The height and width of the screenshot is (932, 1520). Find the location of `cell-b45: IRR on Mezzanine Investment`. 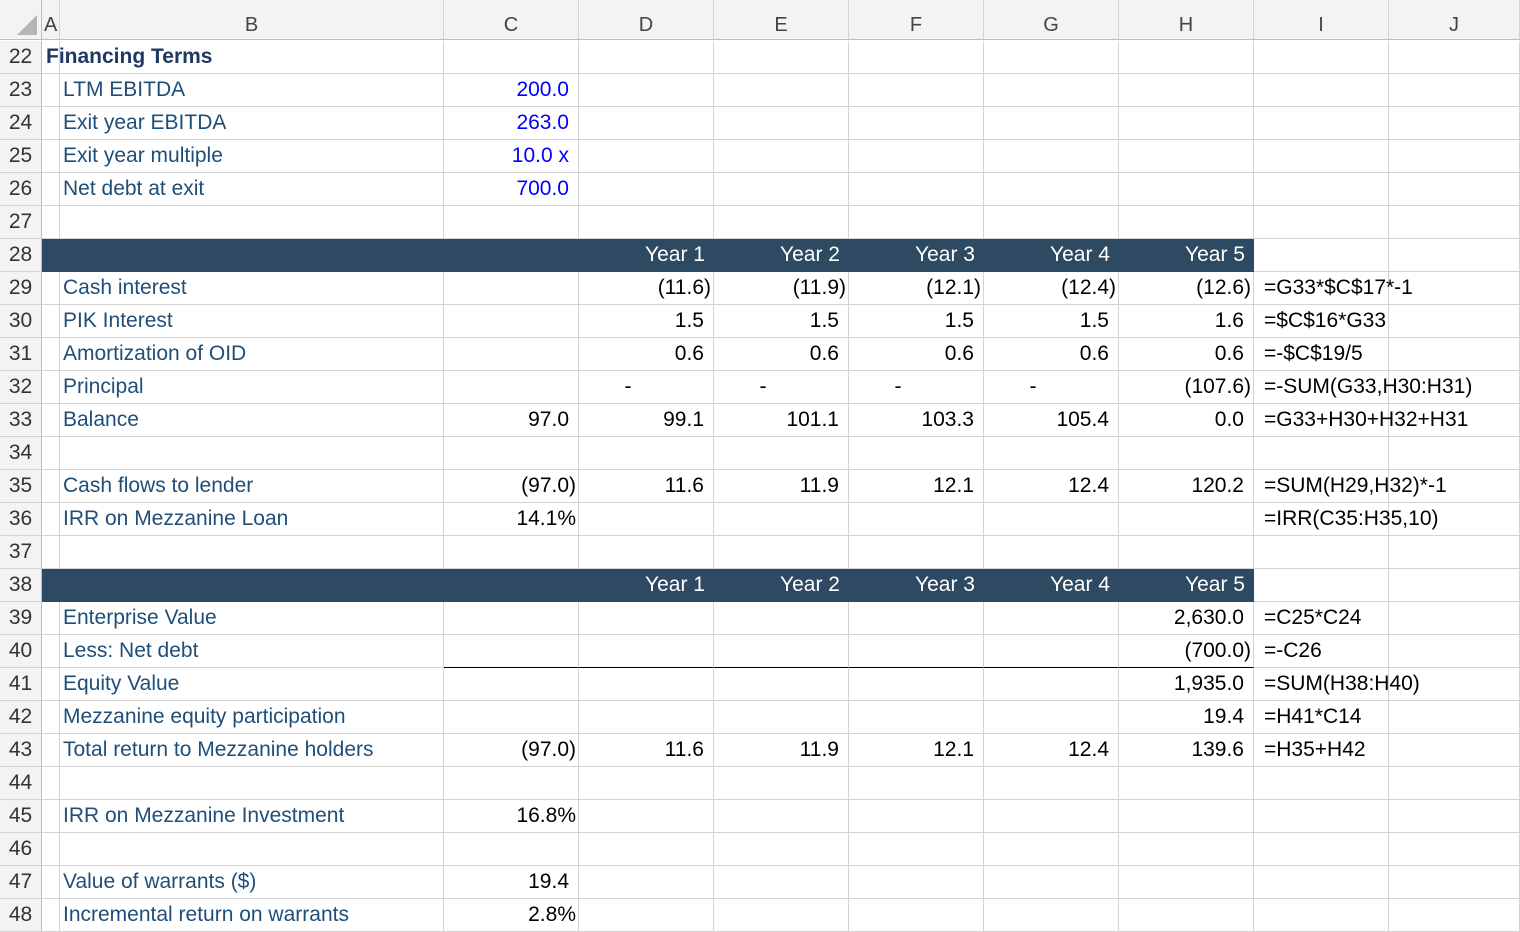

cell-b45: IRR on Mezzanine Investment is located at coordinates (252, 816).